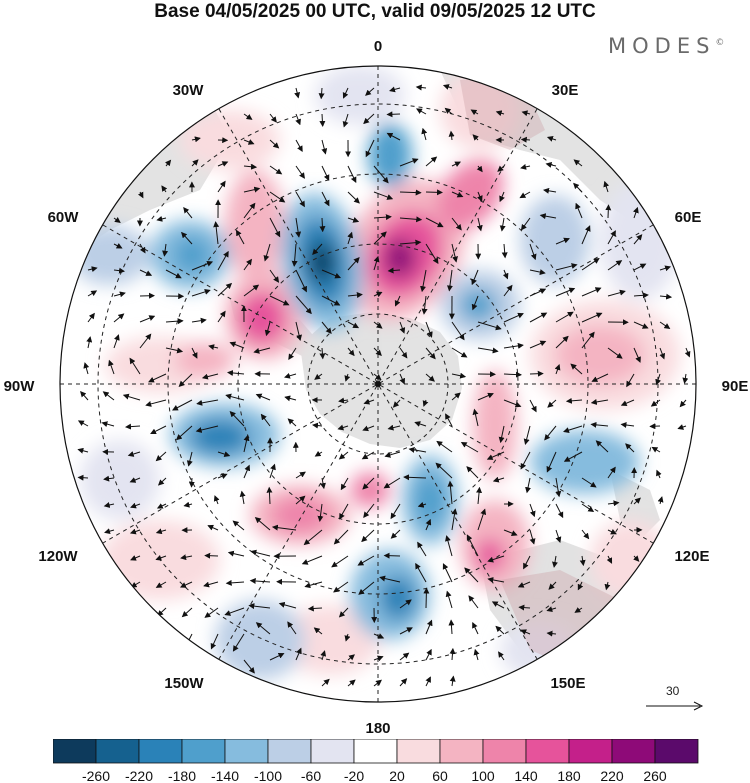 The height and width of the screenshot is (783, 750). I want to click on label-lon-90w: 90W, so click(20, 386).